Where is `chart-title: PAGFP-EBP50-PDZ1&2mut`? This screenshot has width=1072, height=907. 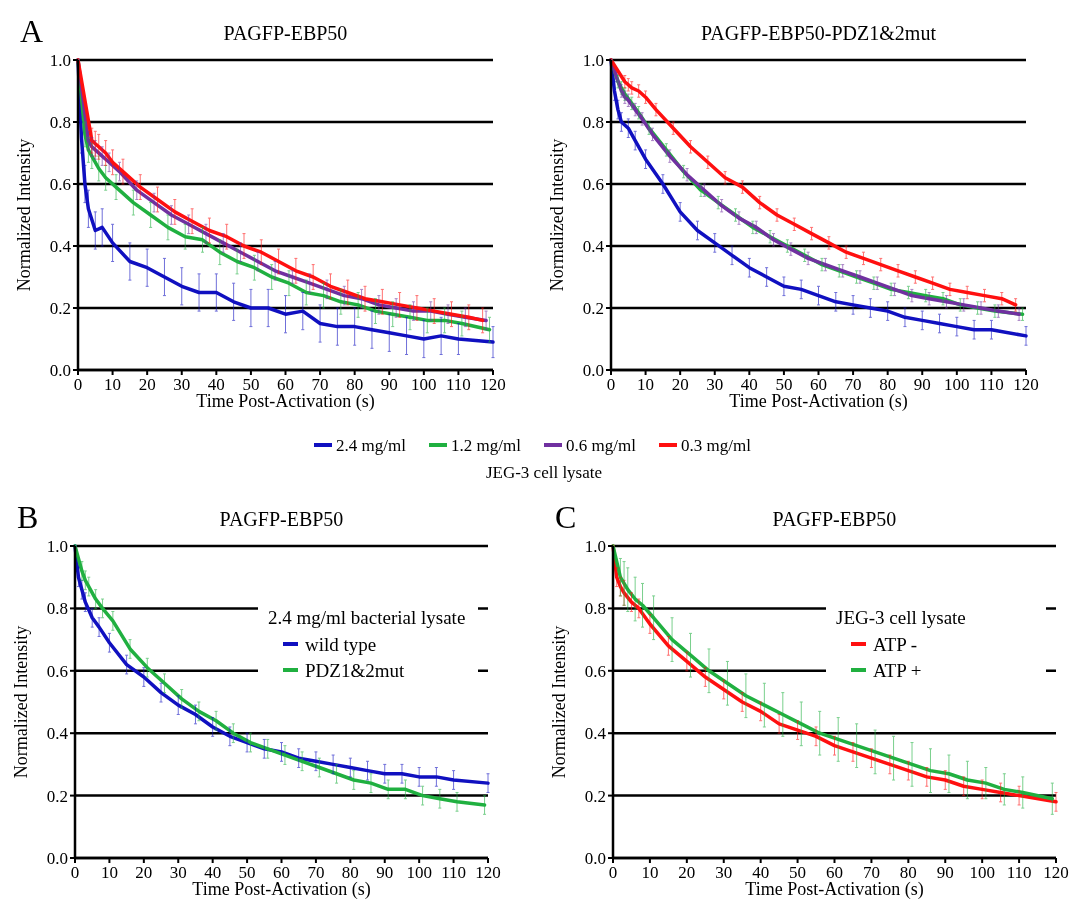 chart-title: PAGFP-EBP50-PDZ1&2mut is located at coordinates (819, 33).